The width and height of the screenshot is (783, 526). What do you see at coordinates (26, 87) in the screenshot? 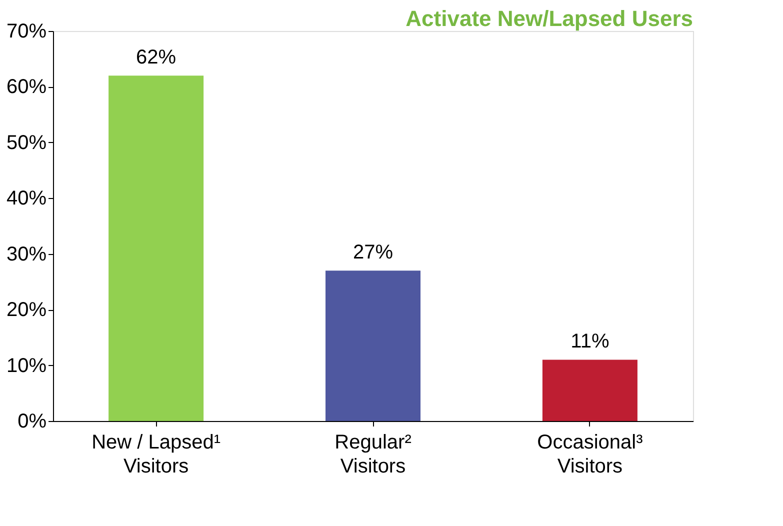
I see `y-tick-label: 60%` at bounding box center [26, 87].